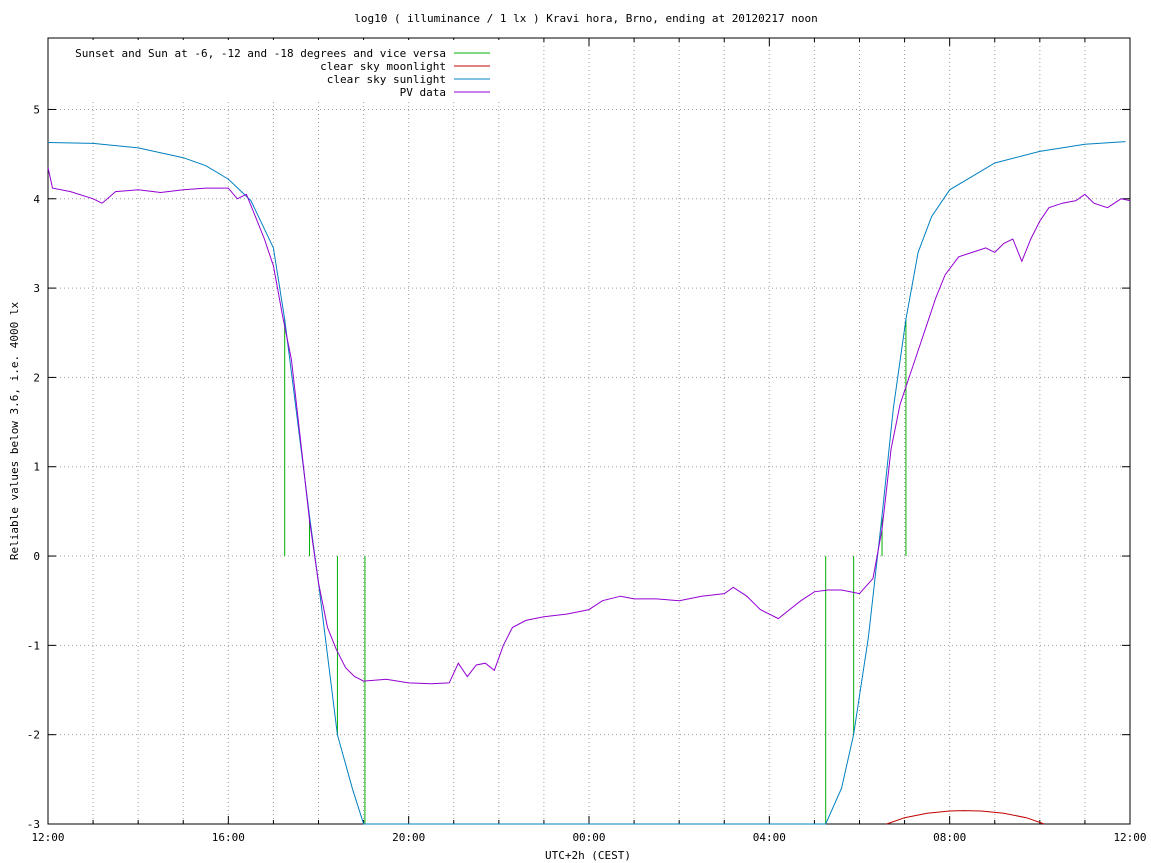  Describe the element at coordinates (36, 377) in the screenshot. I see `y-tick-label: 2` at that location.